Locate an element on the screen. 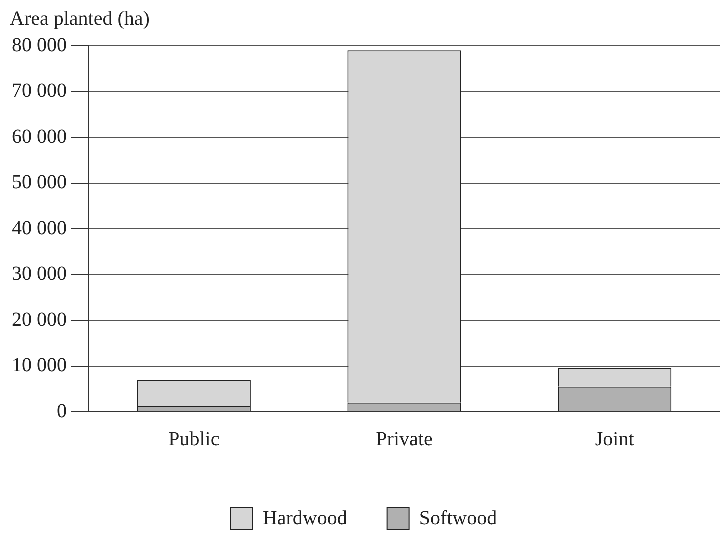 Image resolution: width=728 pixels, height=554 pixels. legend-label: Softwood is located at coordinates (458, 518).